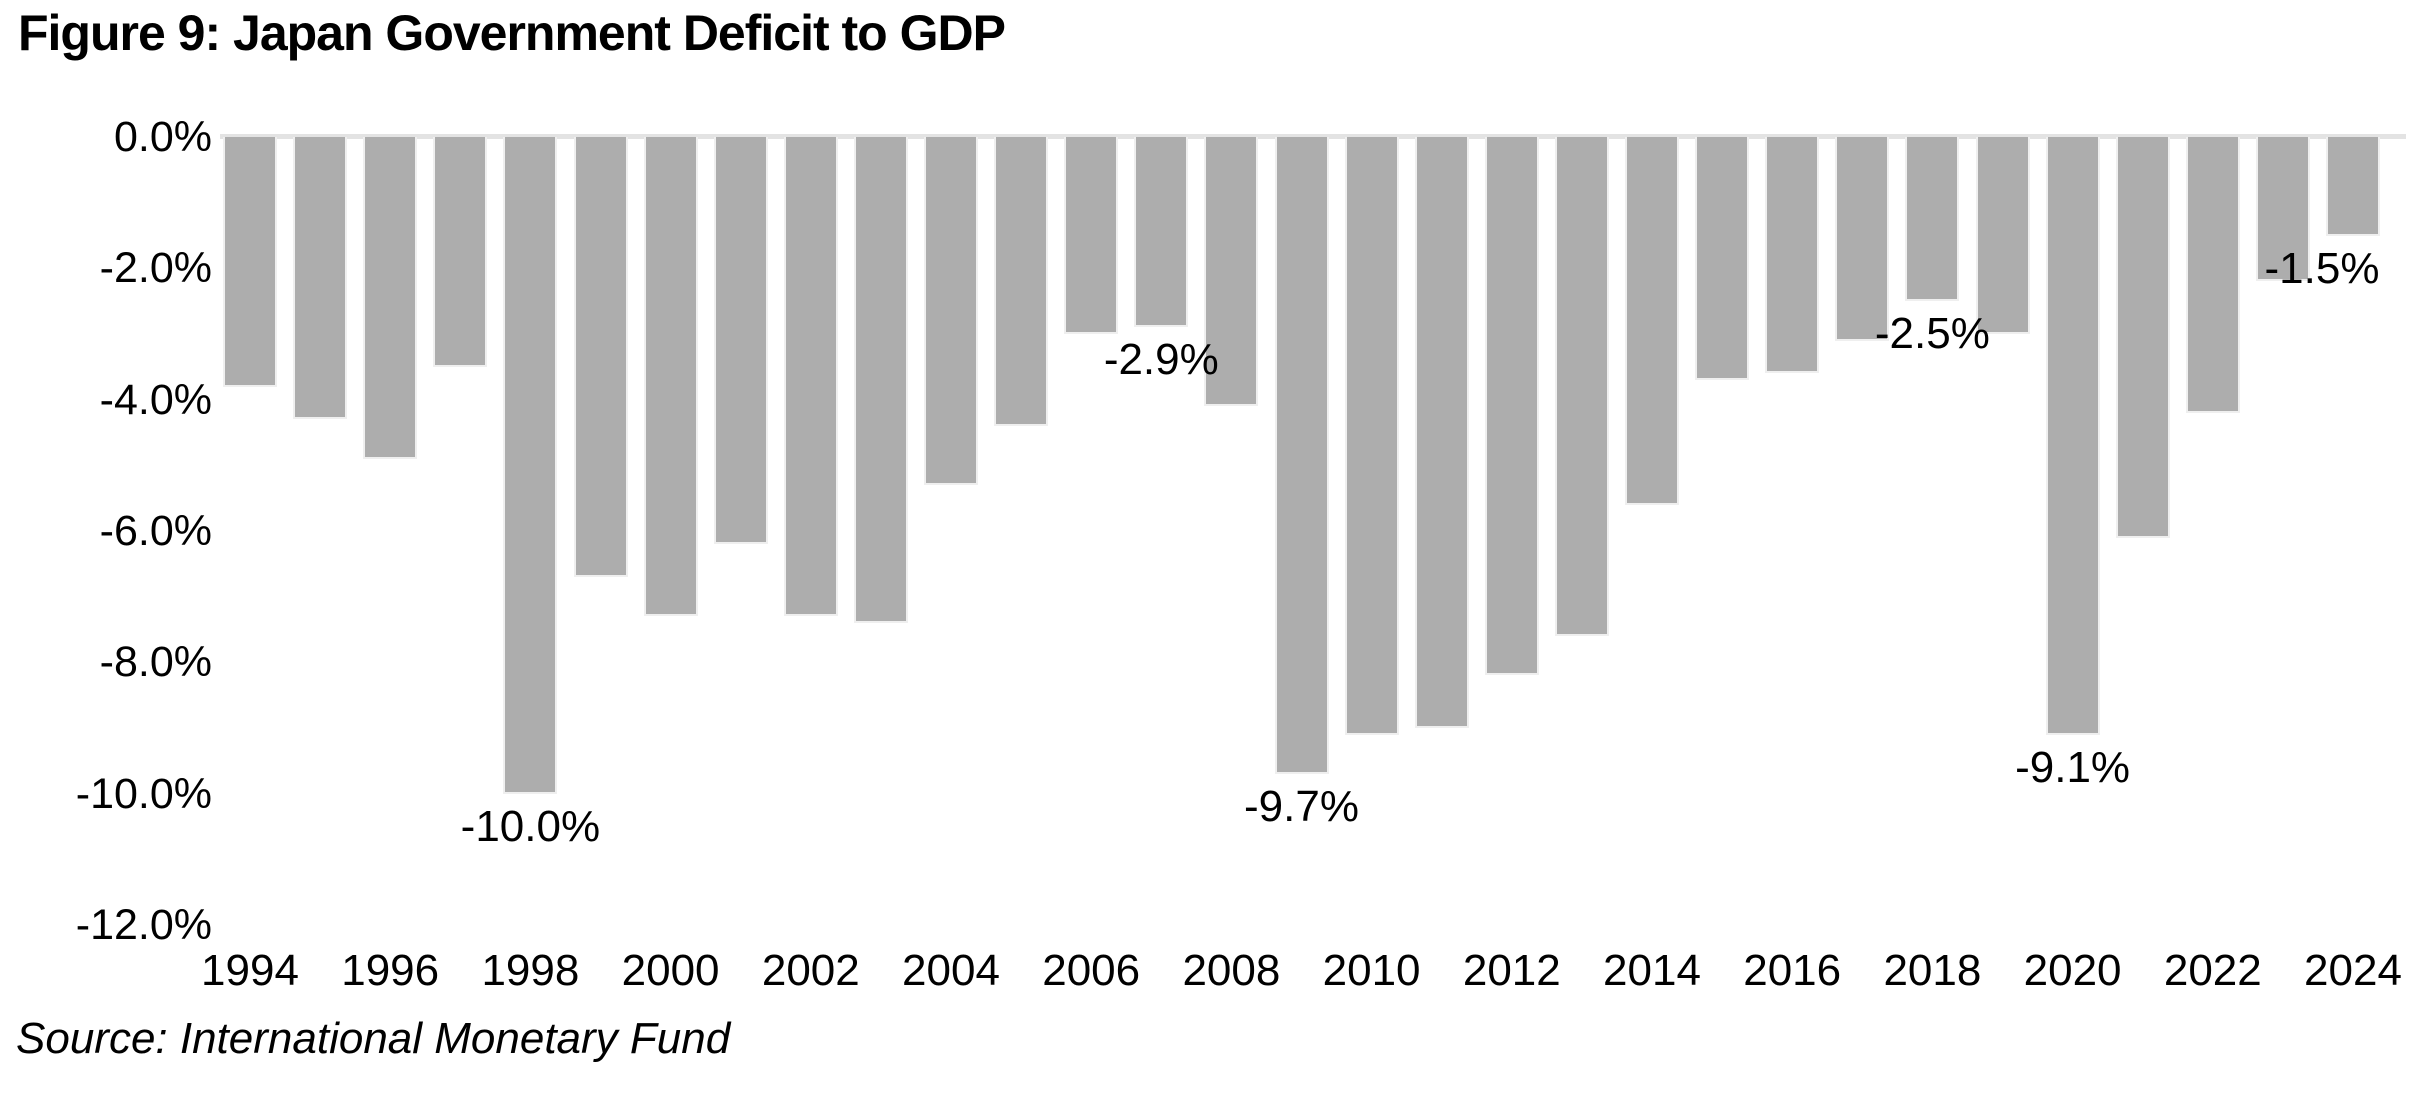 This screenshot has height=1096, width=2418. I want to click on data-label-2009: -9.7%, so click(1301, 806).